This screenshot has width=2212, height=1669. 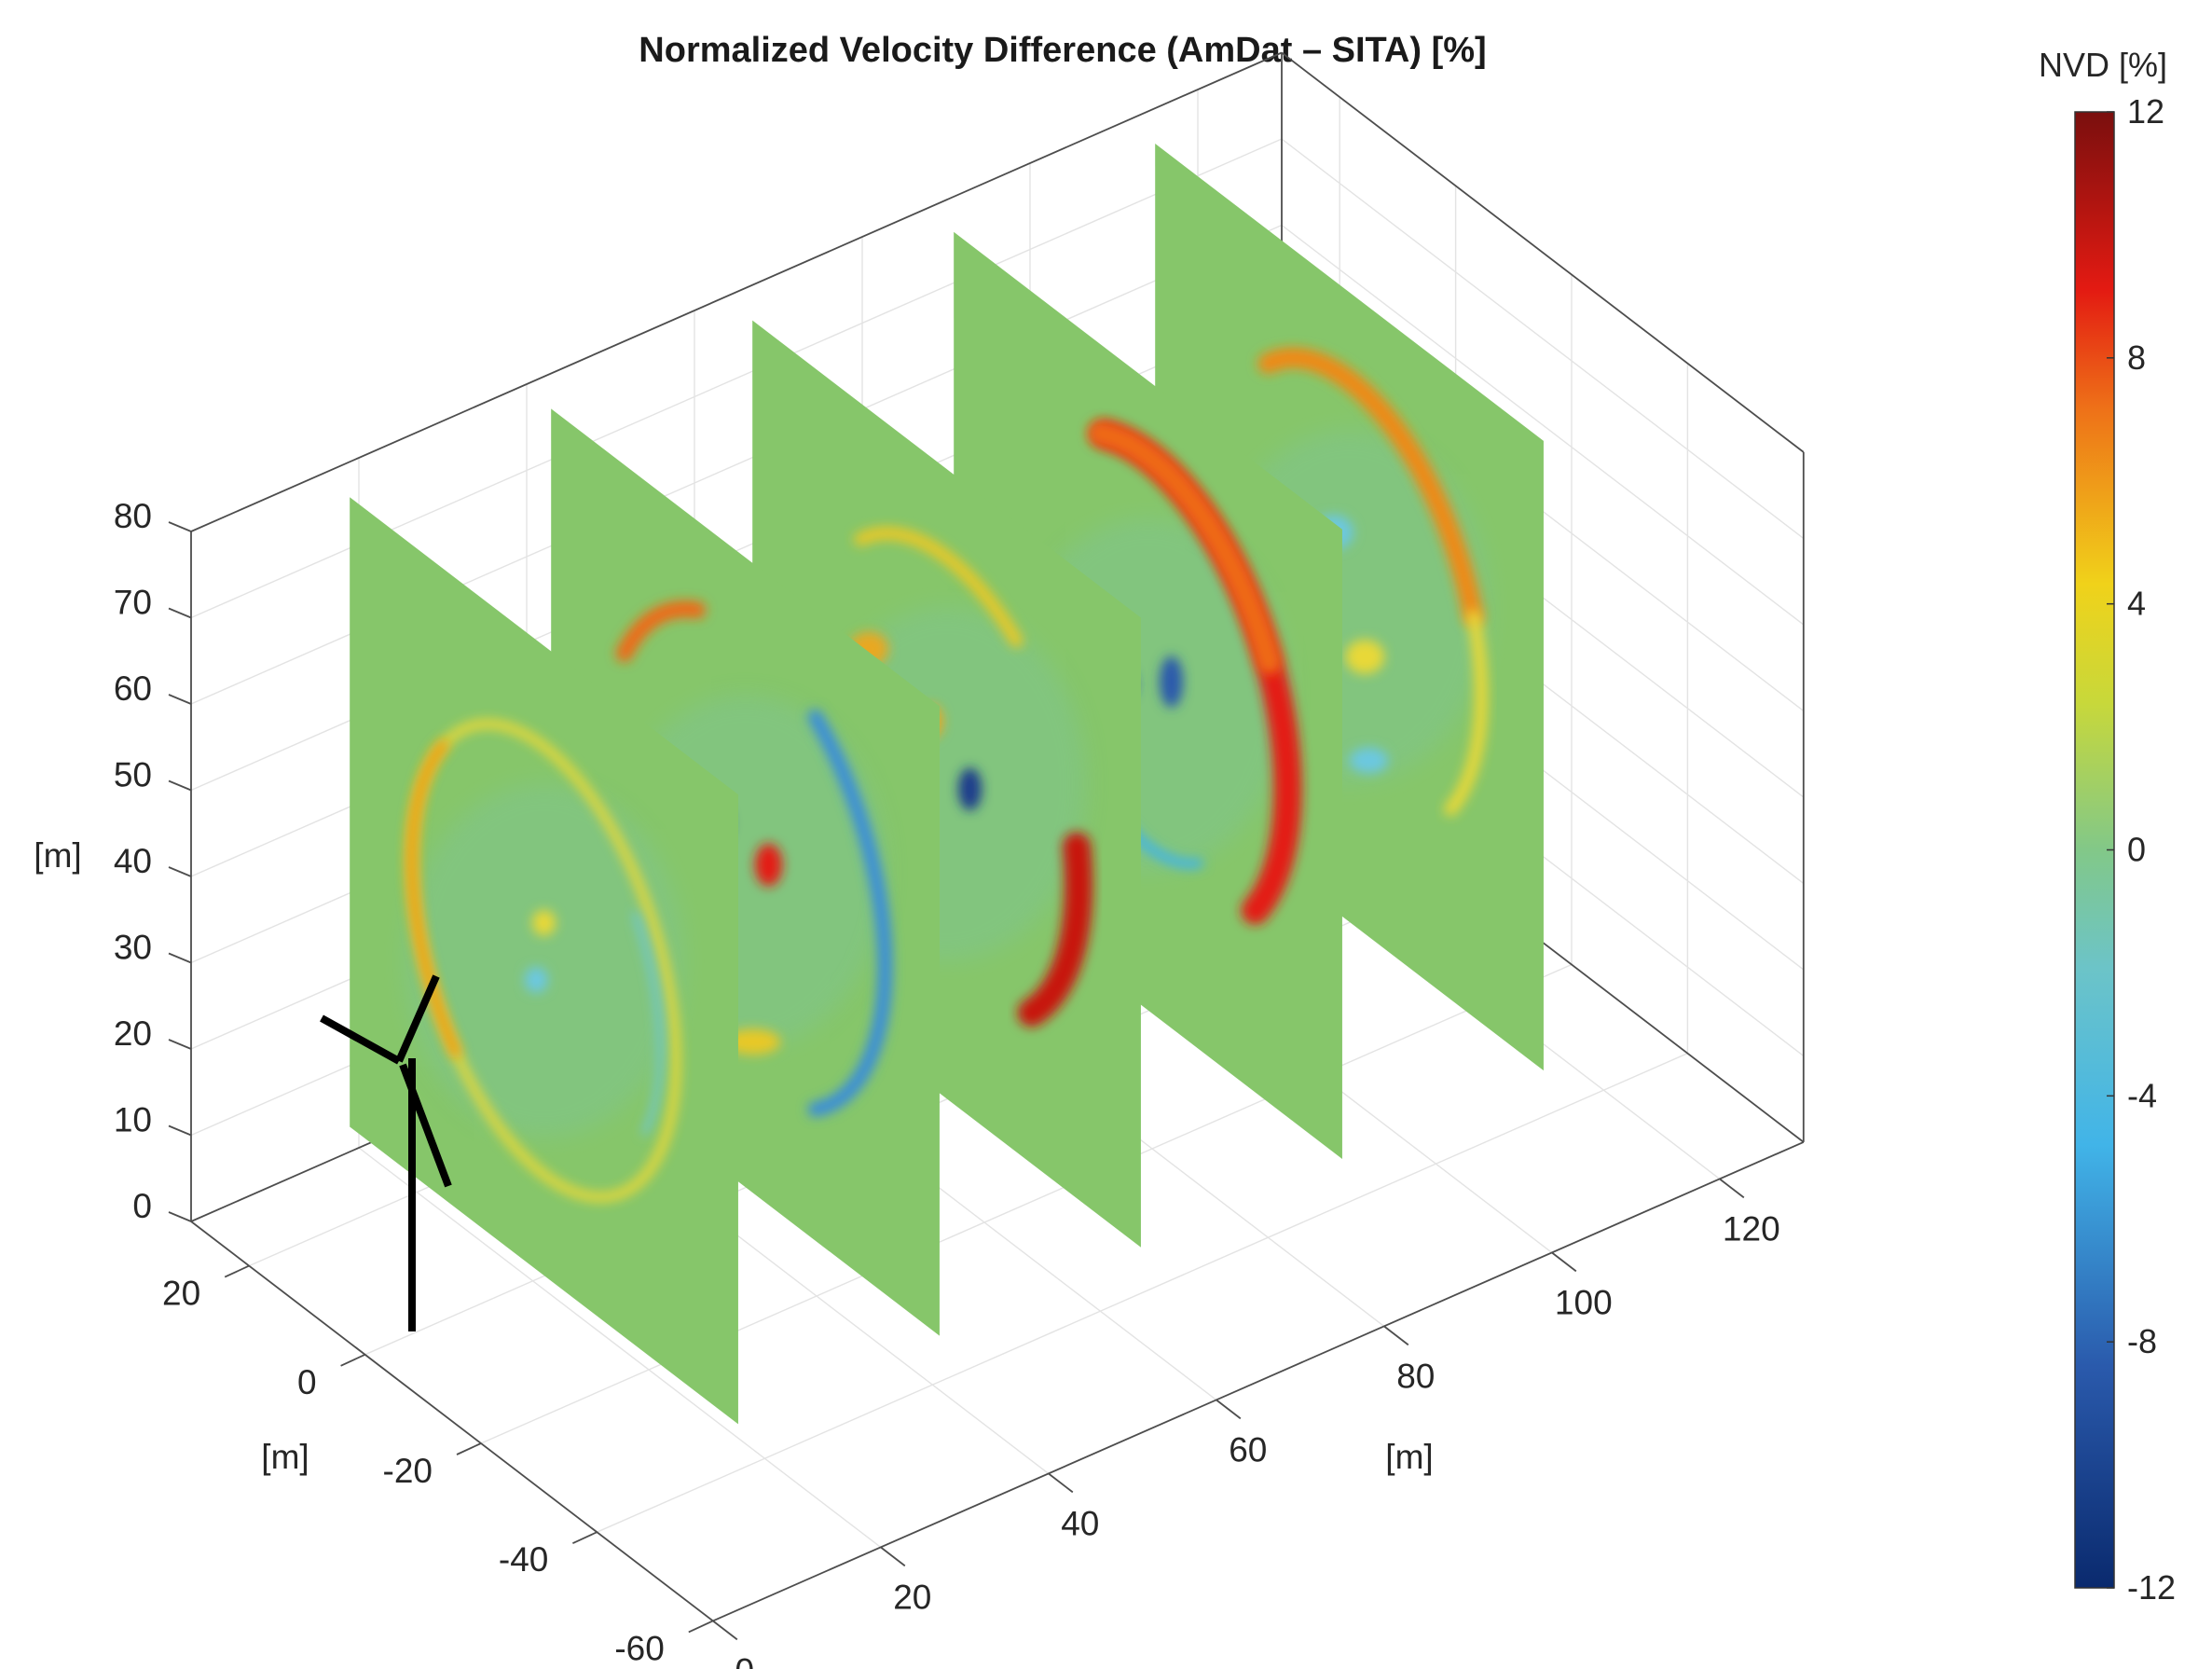 What do you see at coordinates (57, 855) in the screenshot?
I see `z-axis-label: [m]` at bounding box center [57, 855].